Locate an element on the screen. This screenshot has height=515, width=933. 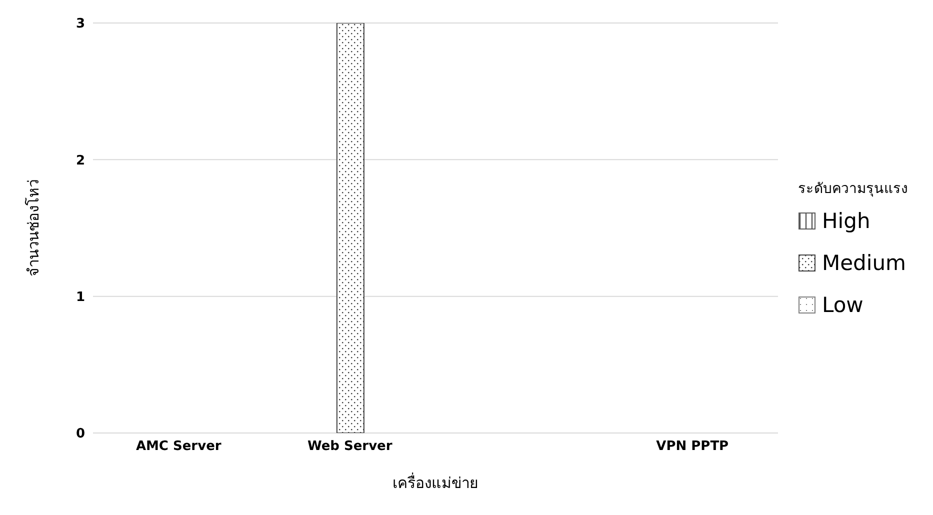
legend-title: ระดับความรุนแรง is located at coordinates (853, 189).